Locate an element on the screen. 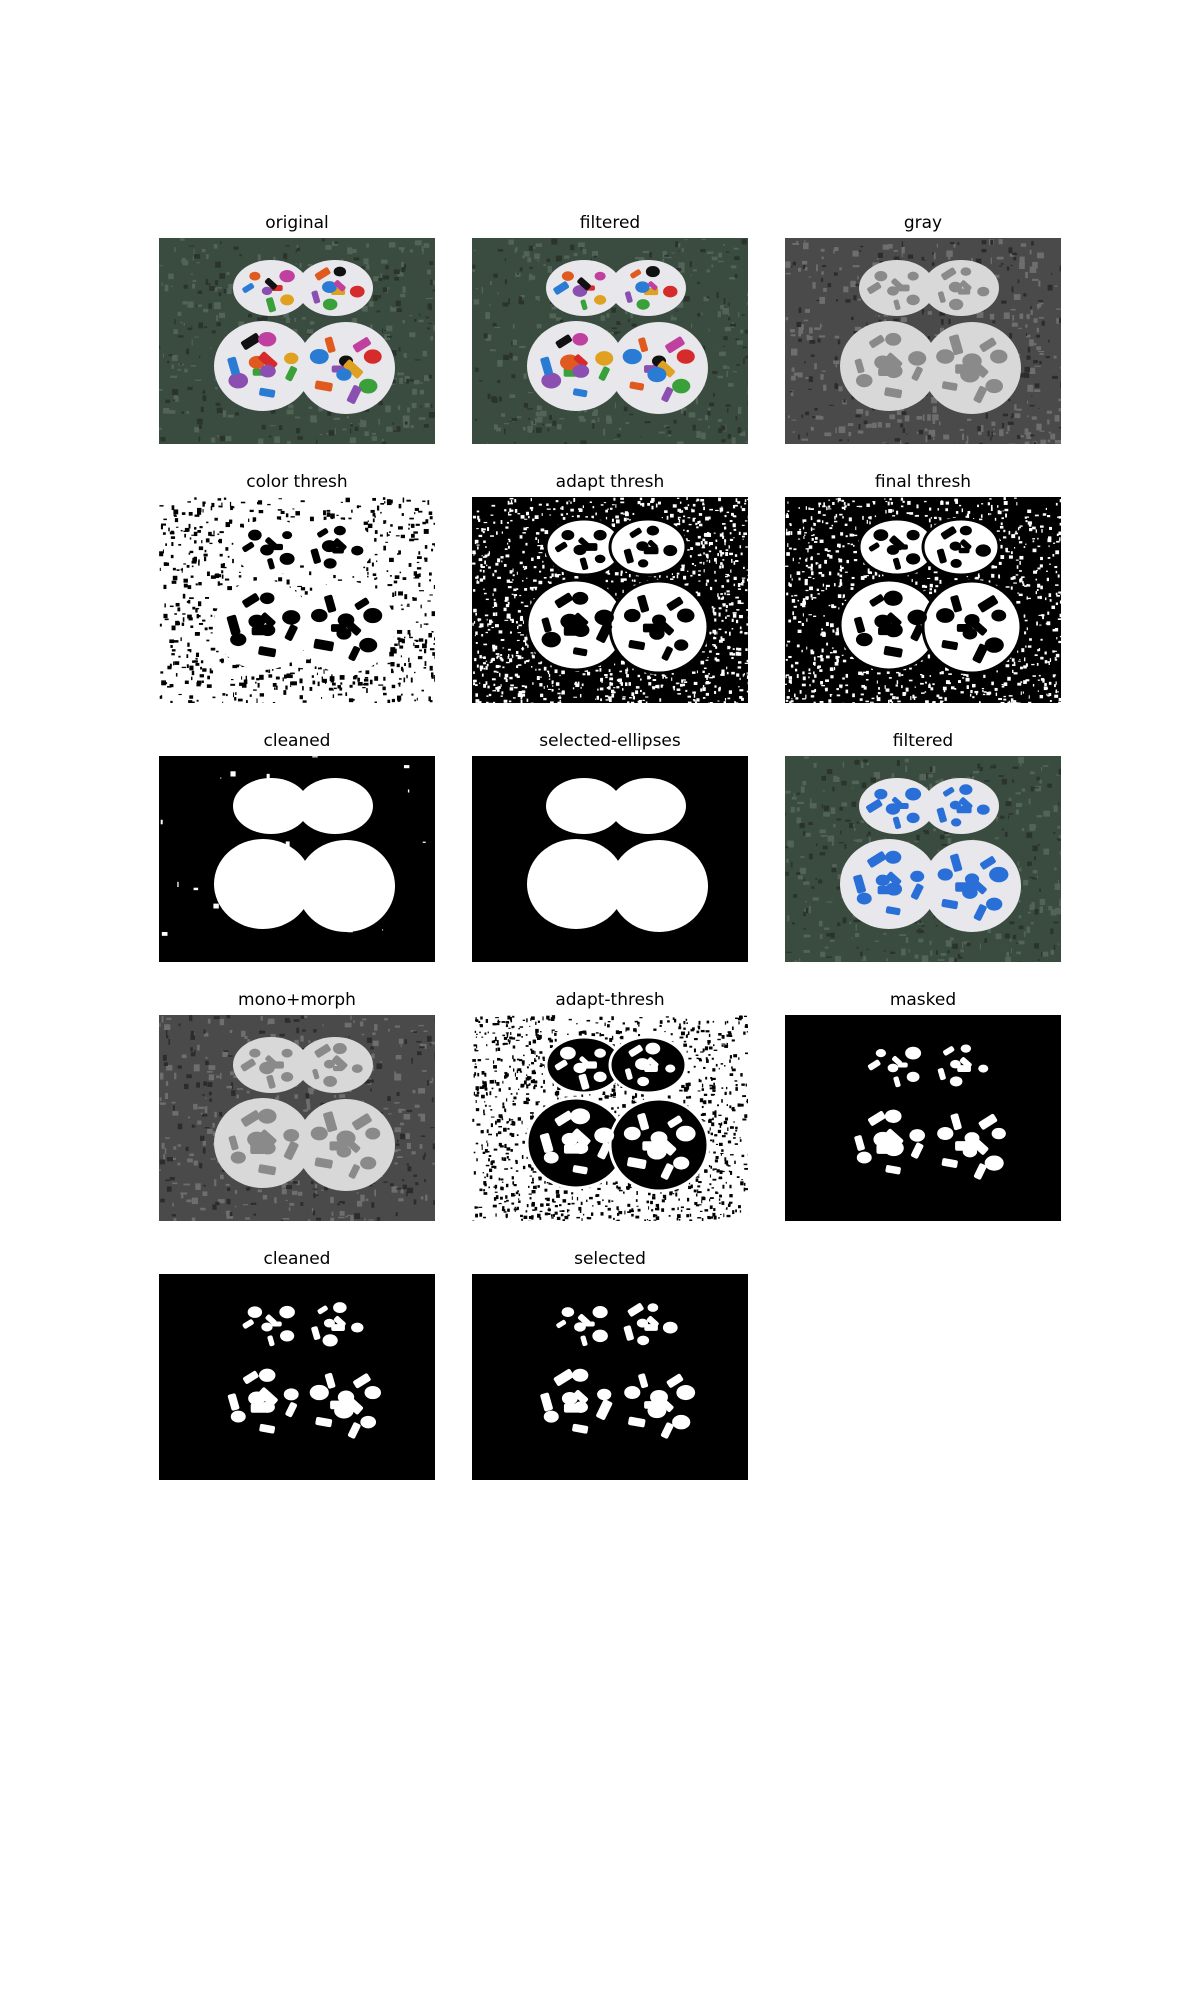 The image size is (1200, 2000). panel-title: gray is located at coordinates (923, 223).